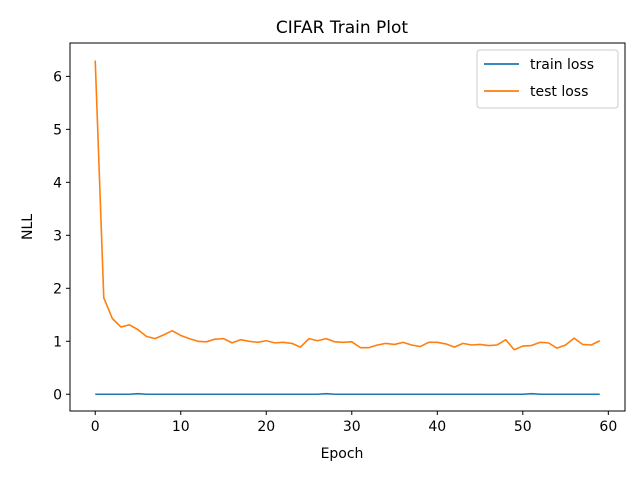  What do you see at coordinates (266, 427) in the screenshot?
I see `x-tick-label: 20` at bounding box center [266, 427].